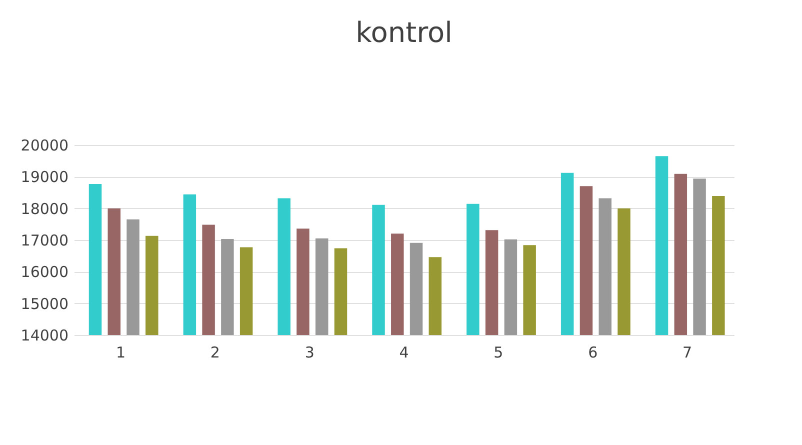 This screenshot has height=445, width=802. What do you see at coordinates (44, 272) in the screenshot?
I see `y-tick-label: 16000` at bounding box center [44, 272].